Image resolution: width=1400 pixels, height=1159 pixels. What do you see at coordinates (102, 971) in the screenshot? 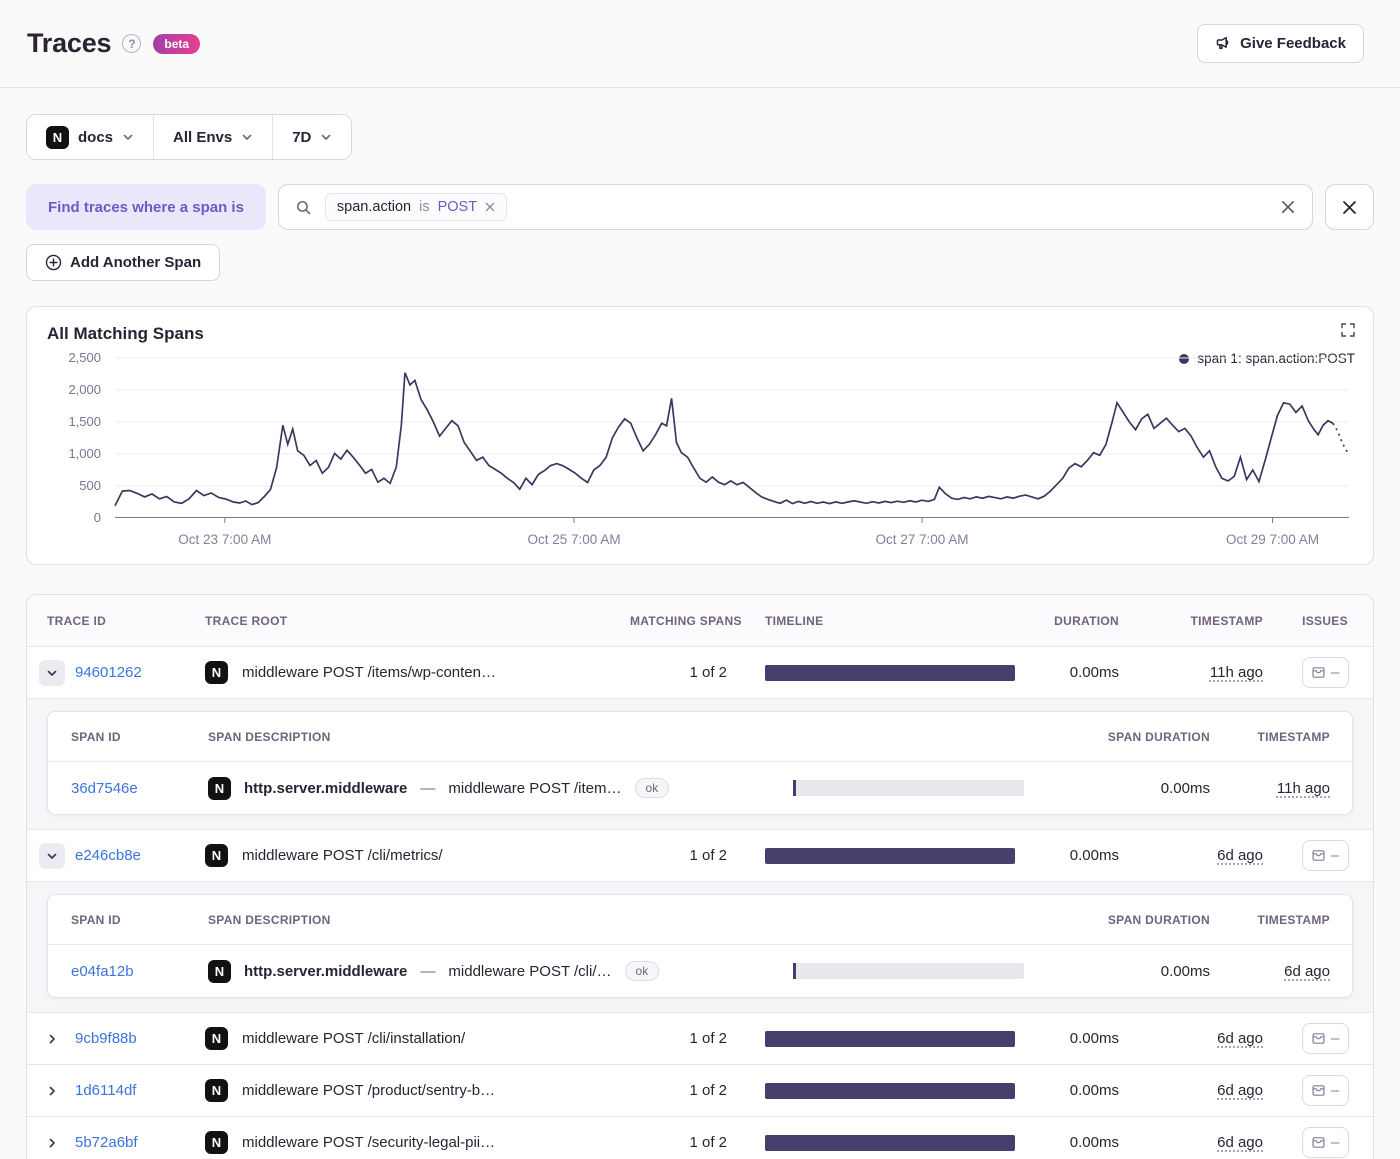
I see `span-id-link: e04fa12b` at bounding box center [102, 971].